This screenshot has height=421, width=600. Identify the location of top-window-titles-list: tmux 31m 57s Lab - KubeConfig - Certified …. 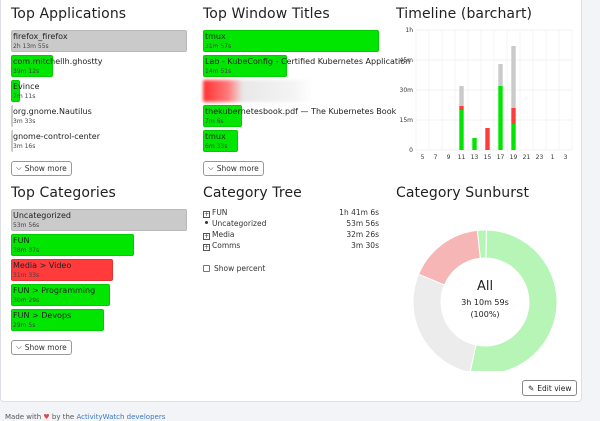
(306, 91).